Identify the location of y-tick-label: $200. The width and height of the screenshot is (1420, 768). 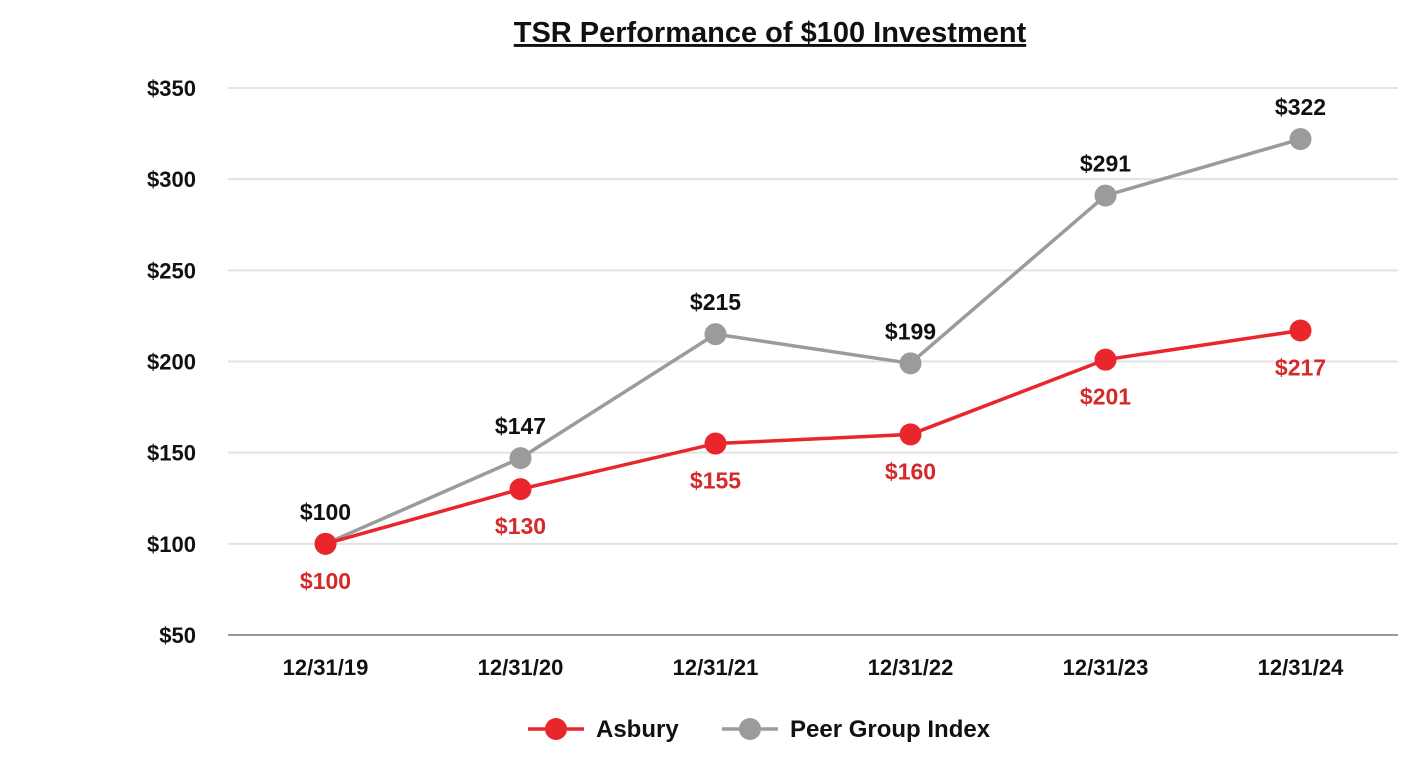
(171, 362).